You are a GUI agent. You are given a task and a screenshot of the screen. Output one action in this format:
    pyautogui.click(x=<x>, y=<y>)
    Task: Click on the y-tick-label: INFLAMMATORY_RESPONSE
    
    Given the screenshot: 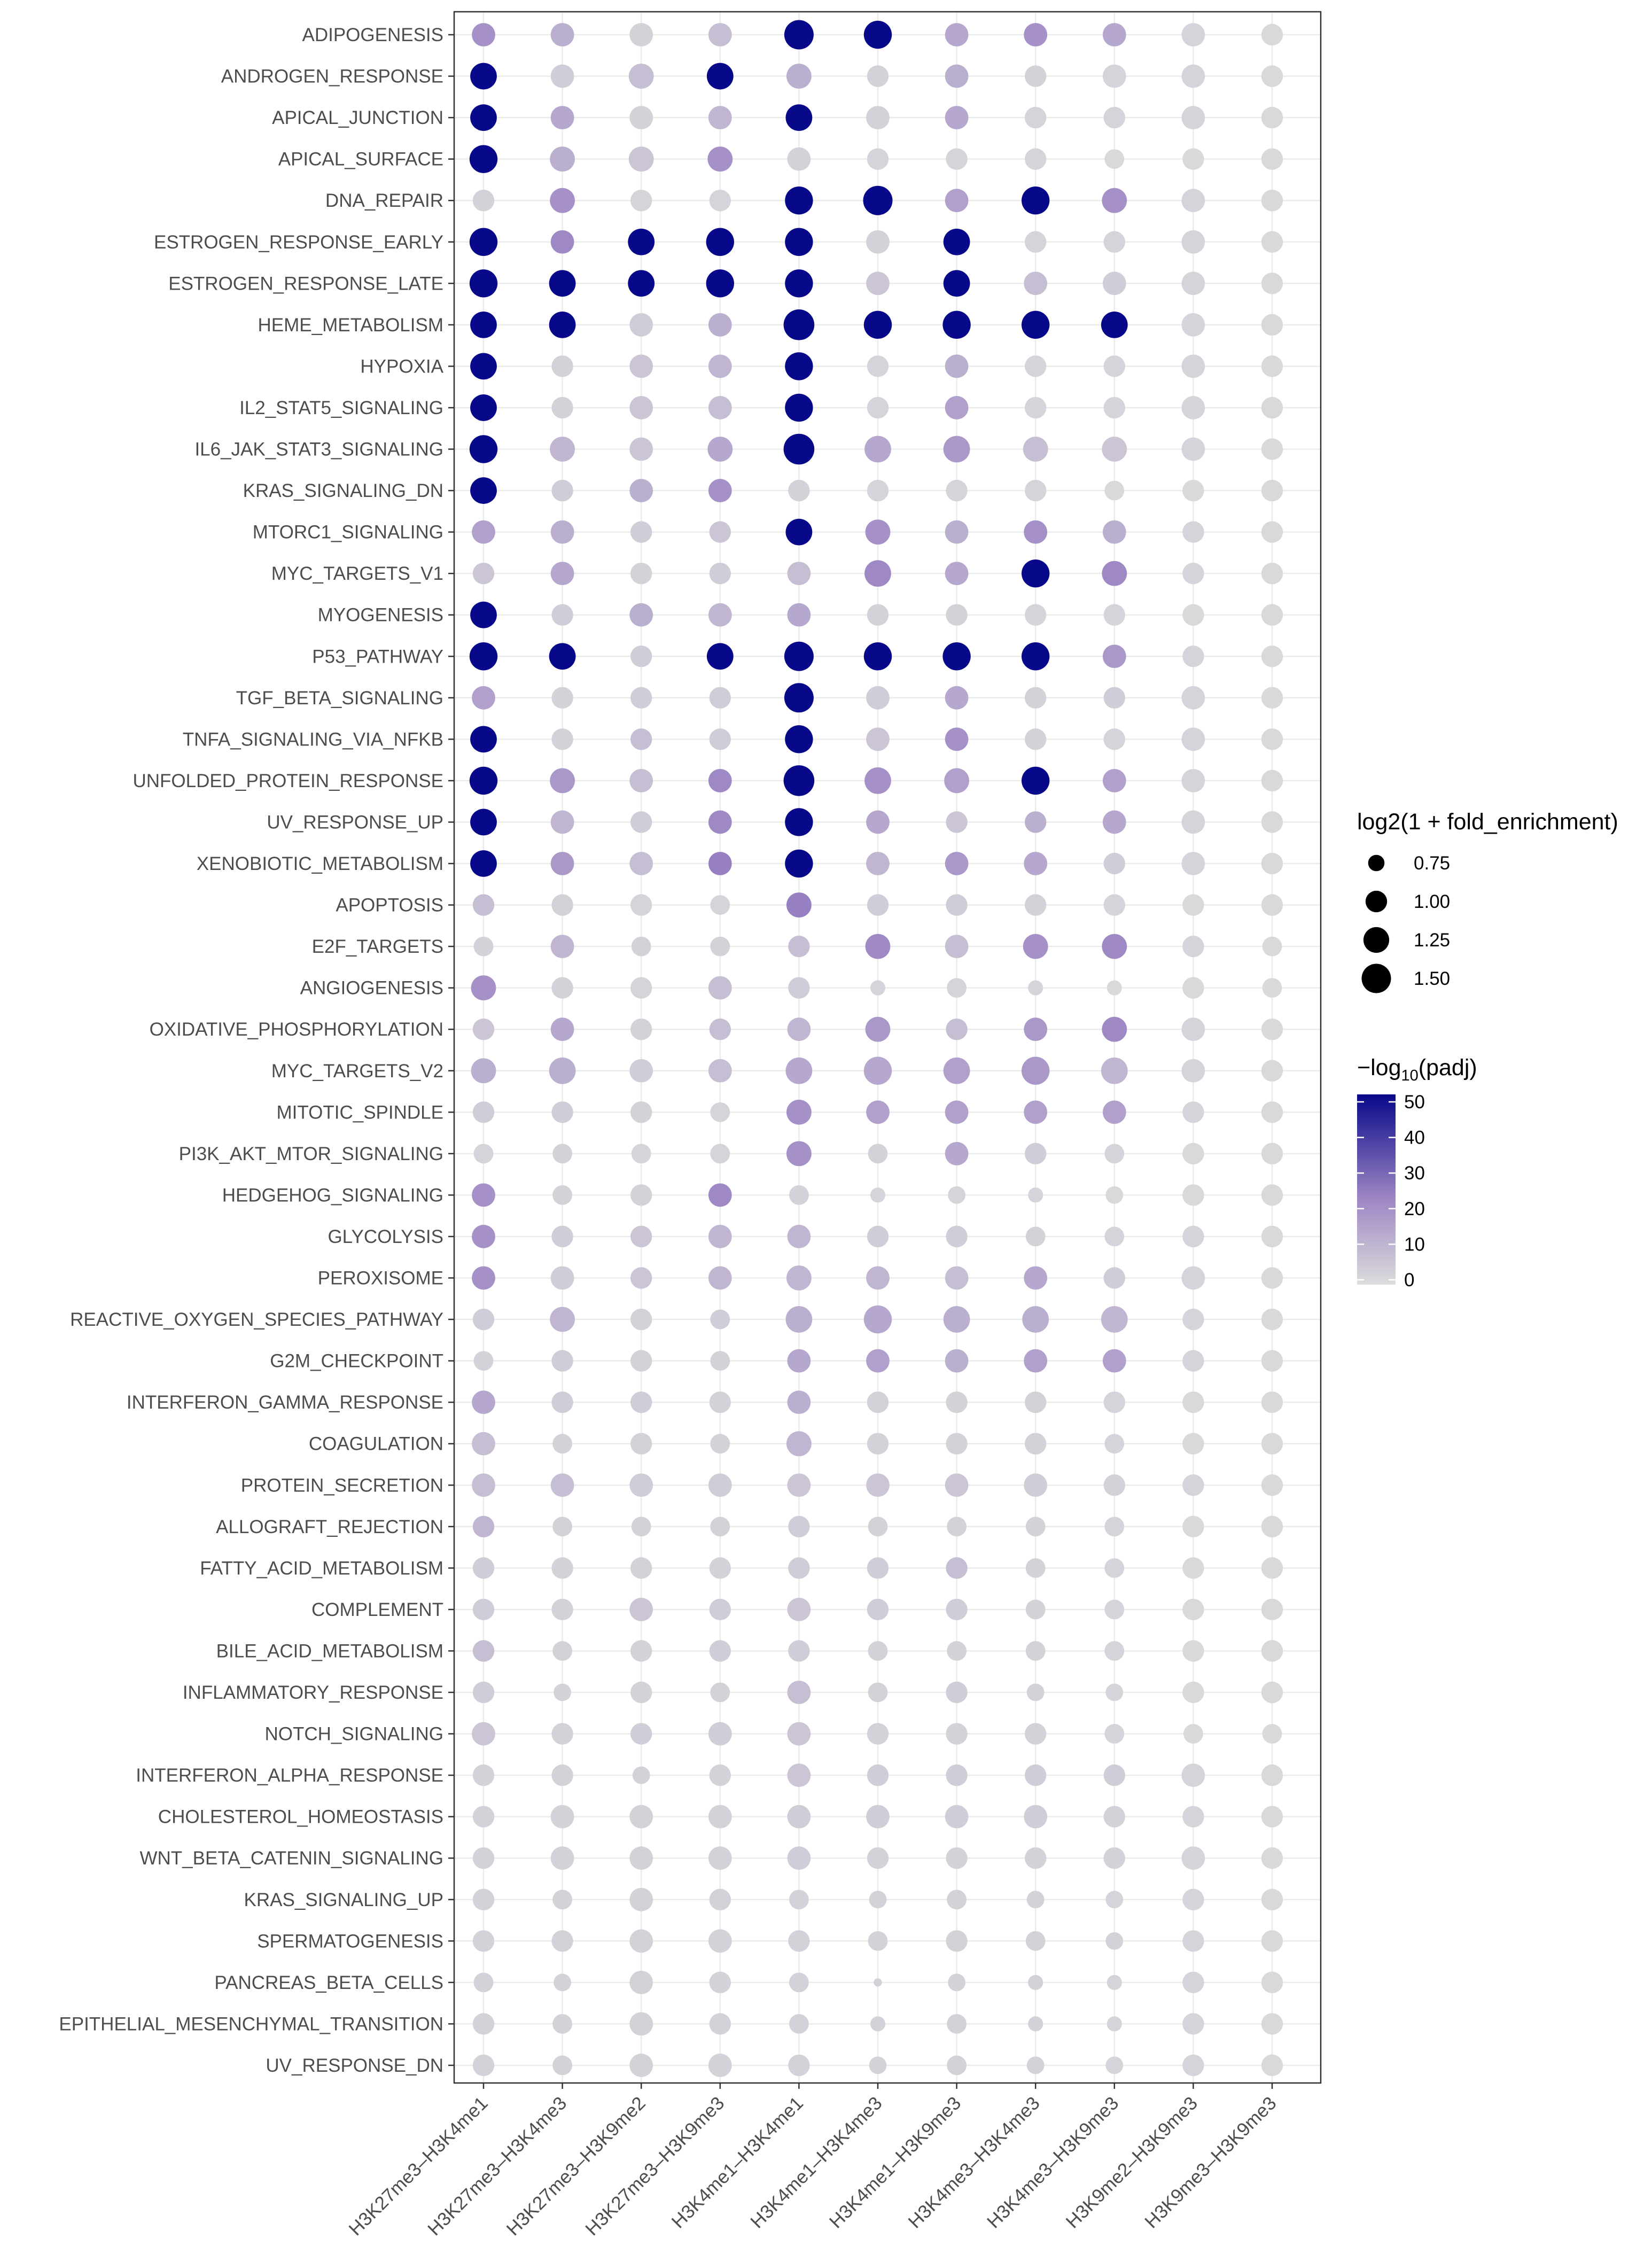 What is the action you would take?
    pyautogui.click(x=313, y=1693)
    